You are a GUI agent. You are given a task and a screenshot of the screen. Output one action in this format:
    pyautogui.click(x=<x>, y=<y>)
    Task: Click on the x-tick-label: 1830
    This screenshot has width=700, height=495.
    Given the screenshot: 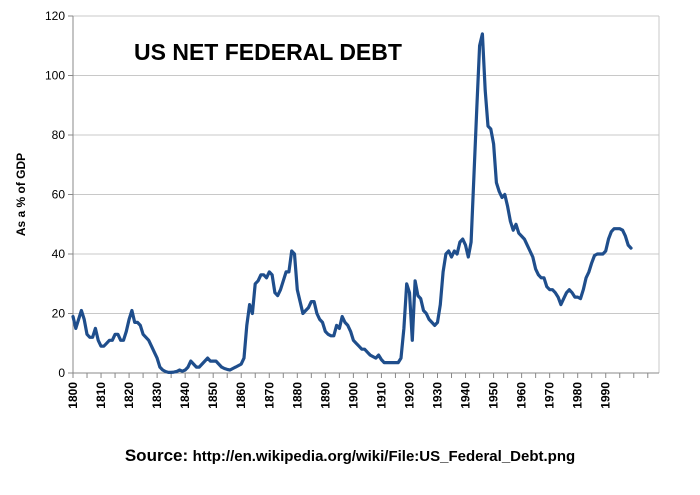 What is the action you would take?
    pyautogui.click(x=157, y=395)
    